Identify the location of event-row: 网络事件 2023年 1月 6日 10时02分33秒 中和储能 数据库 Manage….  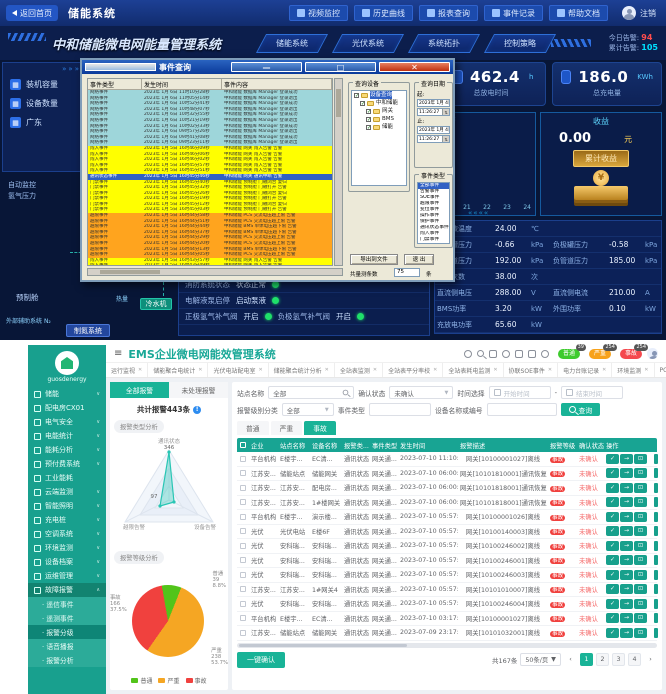
(210, 126).